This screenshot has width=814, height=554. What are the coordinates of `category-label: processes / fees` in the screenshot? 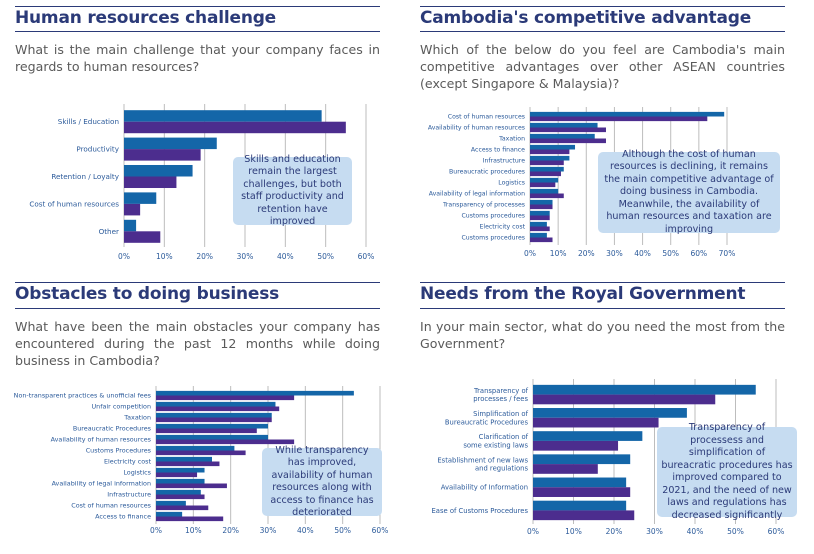 It's located at (500, 399).